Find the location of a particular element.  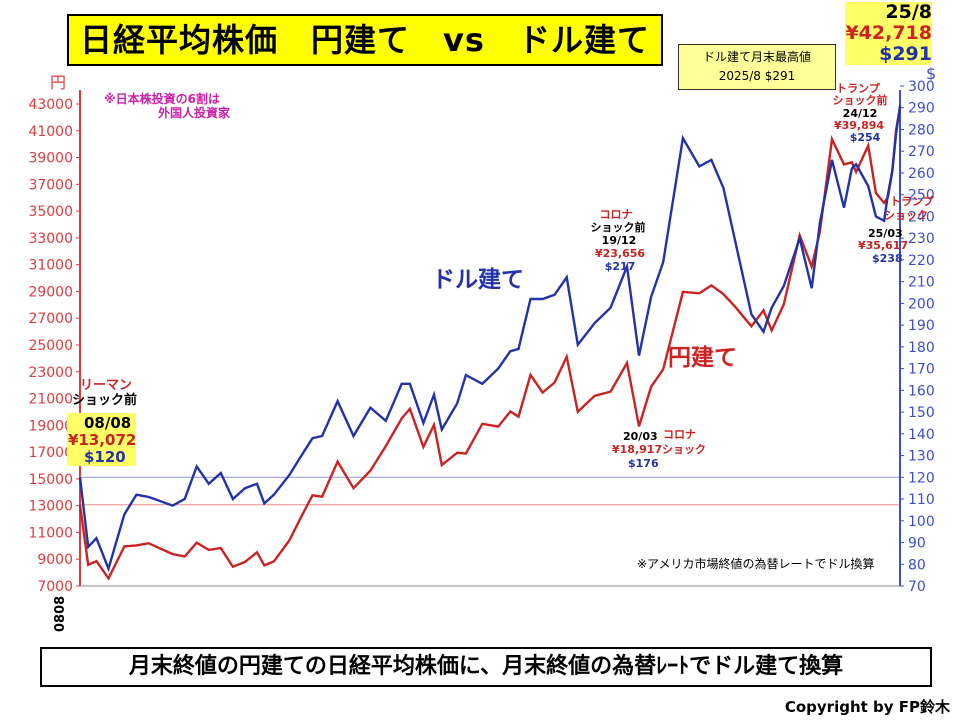

left-tick-label: 37000 is located at coordinates (50, 185).